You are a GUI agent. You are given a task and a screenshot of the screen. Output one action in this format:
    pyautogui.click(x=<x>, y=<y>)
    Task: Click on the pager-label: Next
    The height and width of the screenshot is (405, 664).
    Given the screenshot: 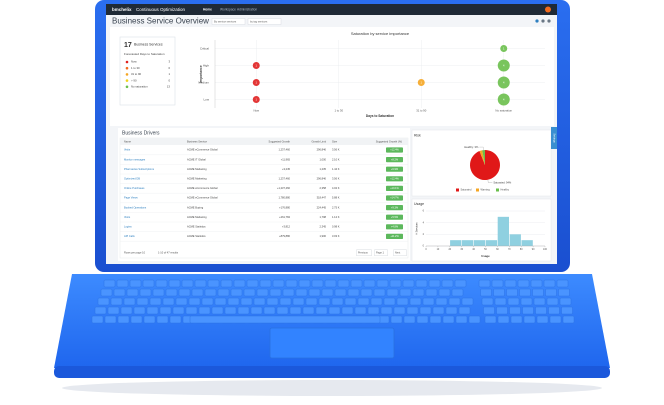 What is the action you would take?
    pyautogui.click(x=397, y=253)
    